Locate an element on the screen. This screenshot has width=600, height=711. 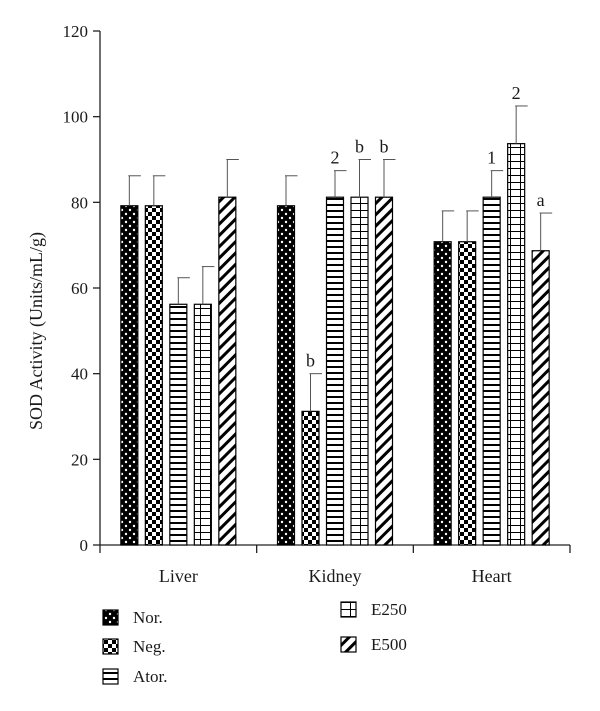
y-tick-label: 100 is located at coordinates (76, 117).